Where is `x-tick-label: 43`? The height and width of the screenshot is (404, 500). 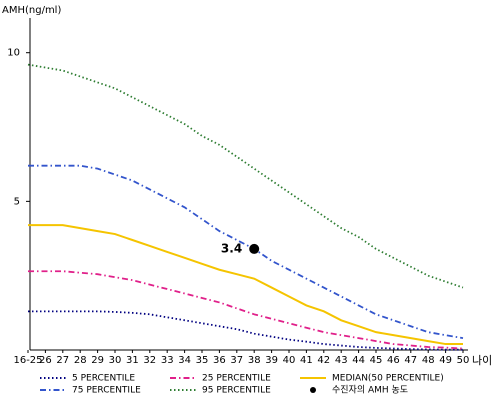 x-tick-label: 43 is located at coordinates (341, 360).